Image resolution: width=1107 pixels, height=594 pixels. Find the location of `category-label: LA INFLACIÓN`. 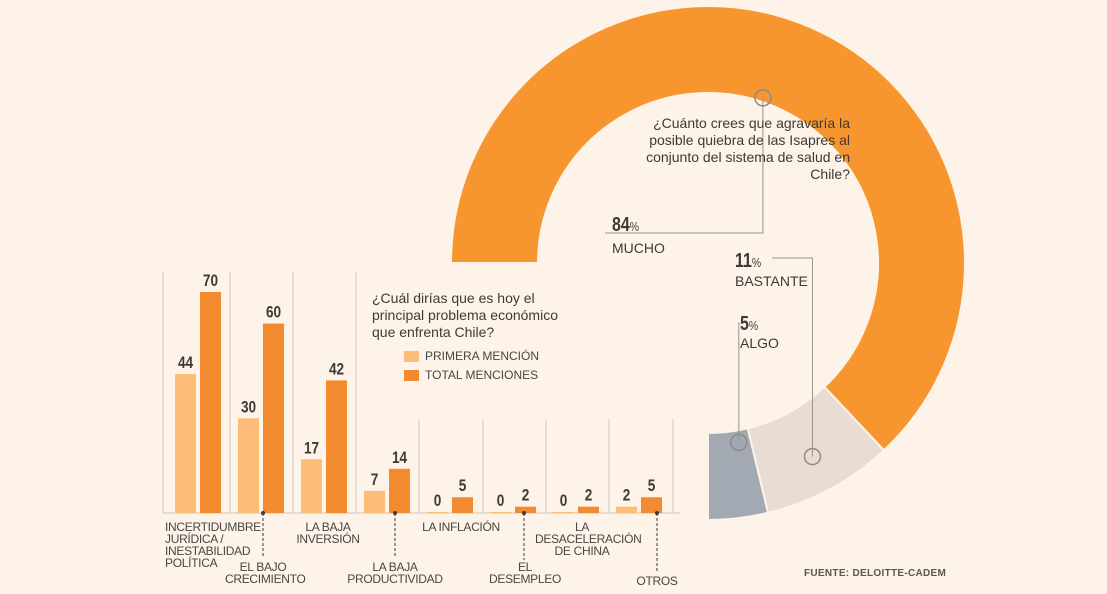

category-label: LA INFLACIÓN is located at coordinates (461, 527).